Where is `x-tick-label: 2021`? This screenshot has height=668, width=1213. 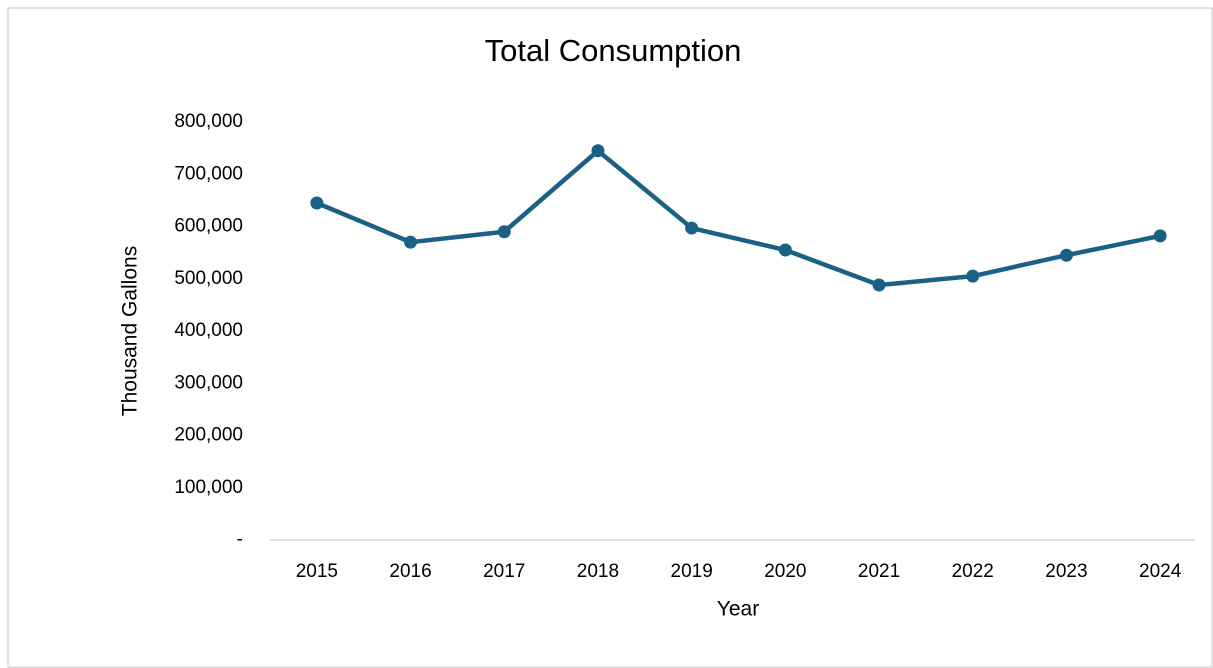
x-tick-label: 2021 is located at coordinates (879, 571).